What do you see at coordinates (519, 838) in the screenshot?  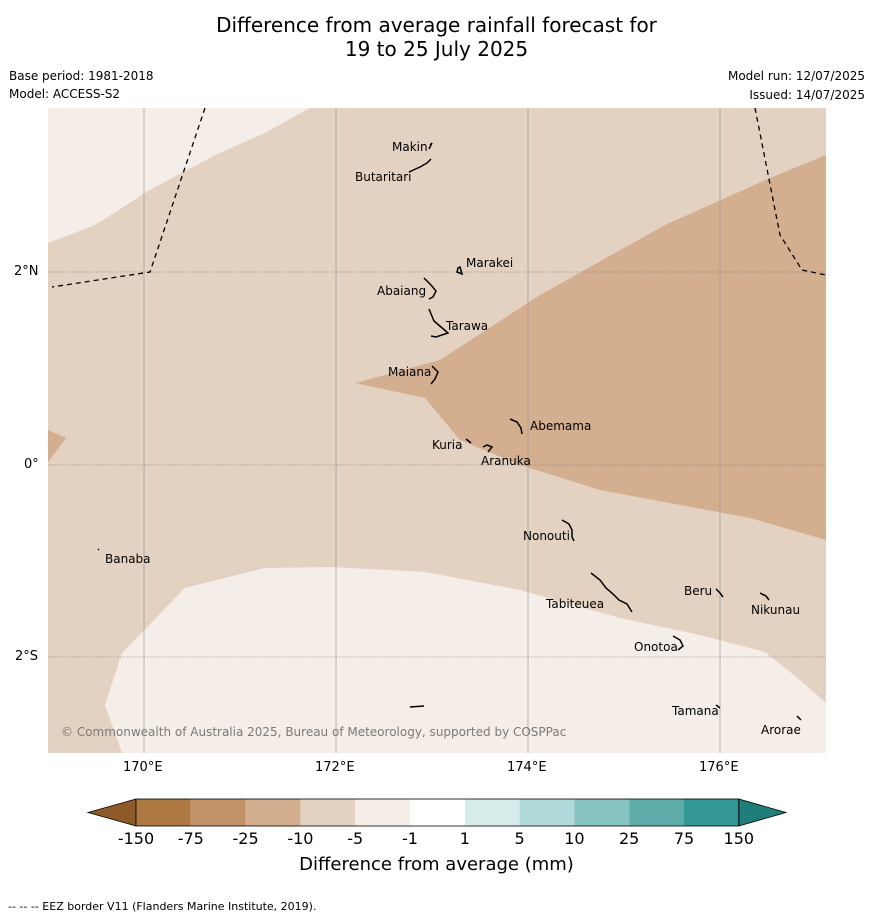 I see `colorbar-tick-label: 5` at bounding box center [519, 838].